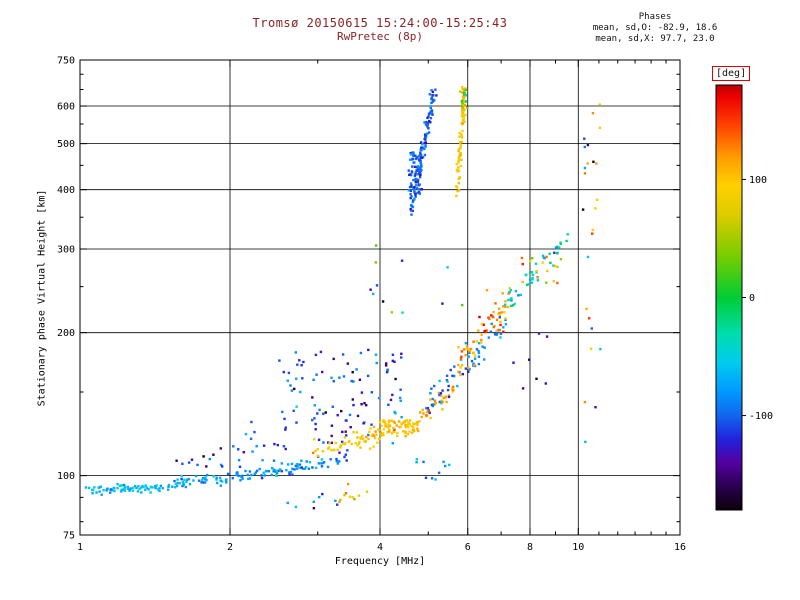  What do you see at coordinates (578, 547) in the screenshot?
I see `x-tick-label: 10` at bounding box center [578, 547].